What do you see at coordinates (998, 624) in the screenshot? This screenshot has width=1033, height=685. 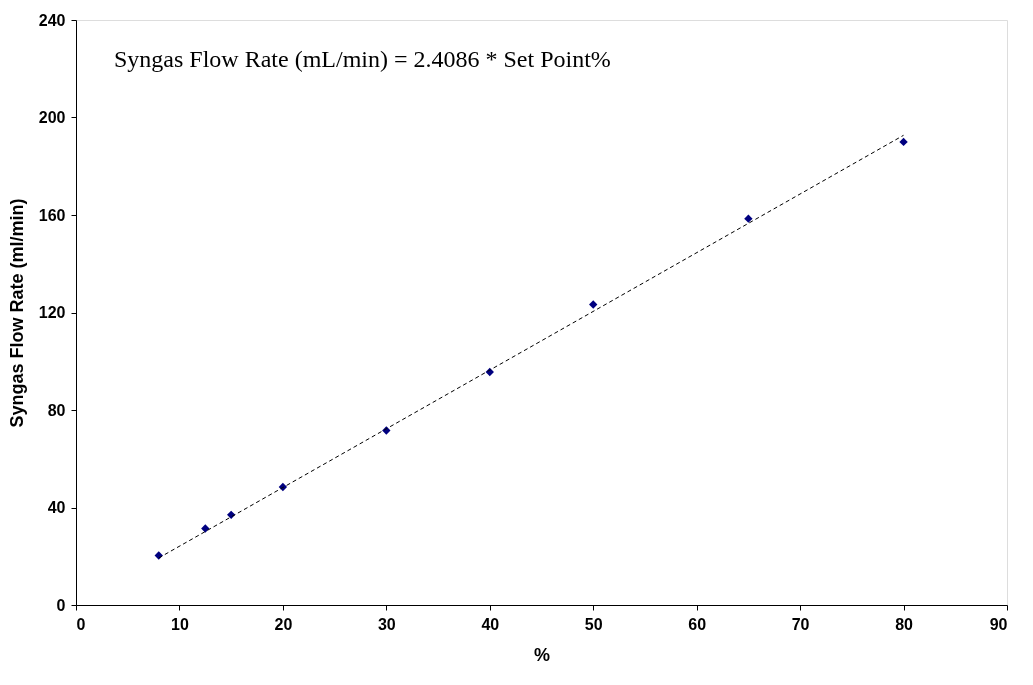 I see `x-tick-label: 90` at bounding box center [998, 624].